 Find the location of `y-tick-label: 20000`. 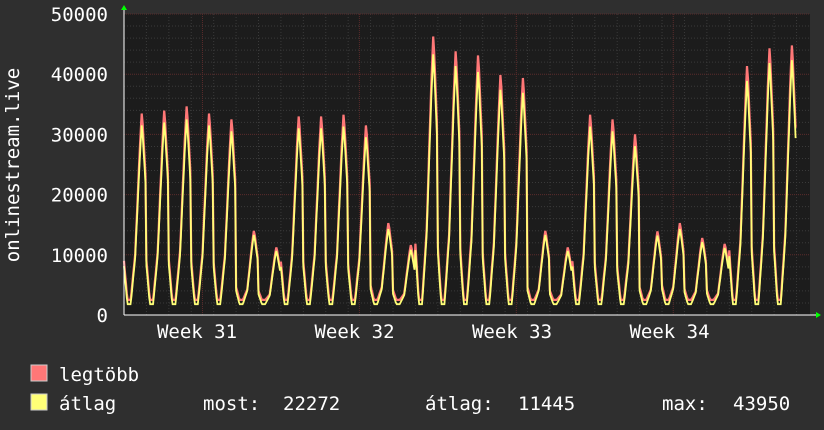

y-tick-label: 20000 is located at coordinates (79, 196).